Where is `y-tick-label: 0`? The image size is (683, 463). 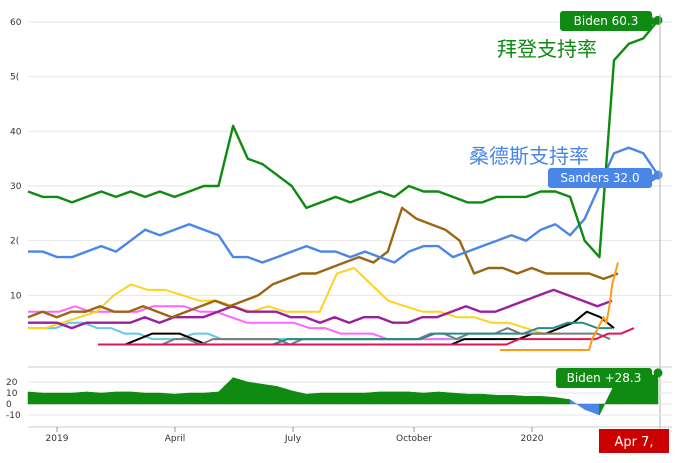
y-tick-label: 0 is located at coordinates (9, 405).